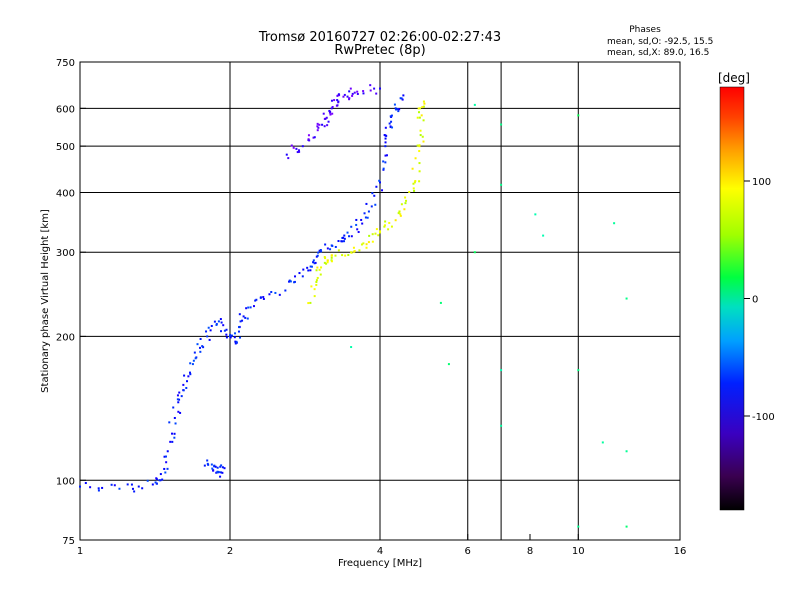  Describe the element at coordinates (379, 37) in the screenshot. I see `chart-title: Tromsø 20160727 02:26:00-02:27:43` at that location.